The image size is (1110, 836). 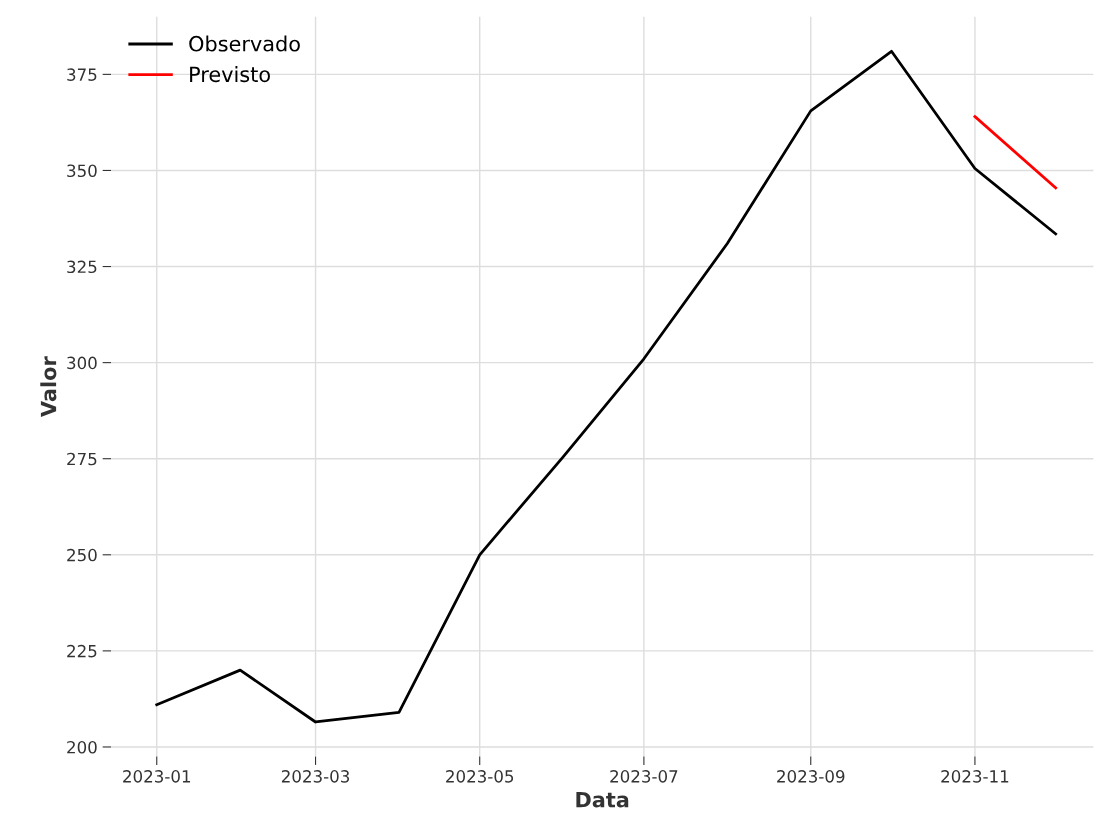 I want to click on x-tick-label: 2023-01, so click(x=157, y=776).